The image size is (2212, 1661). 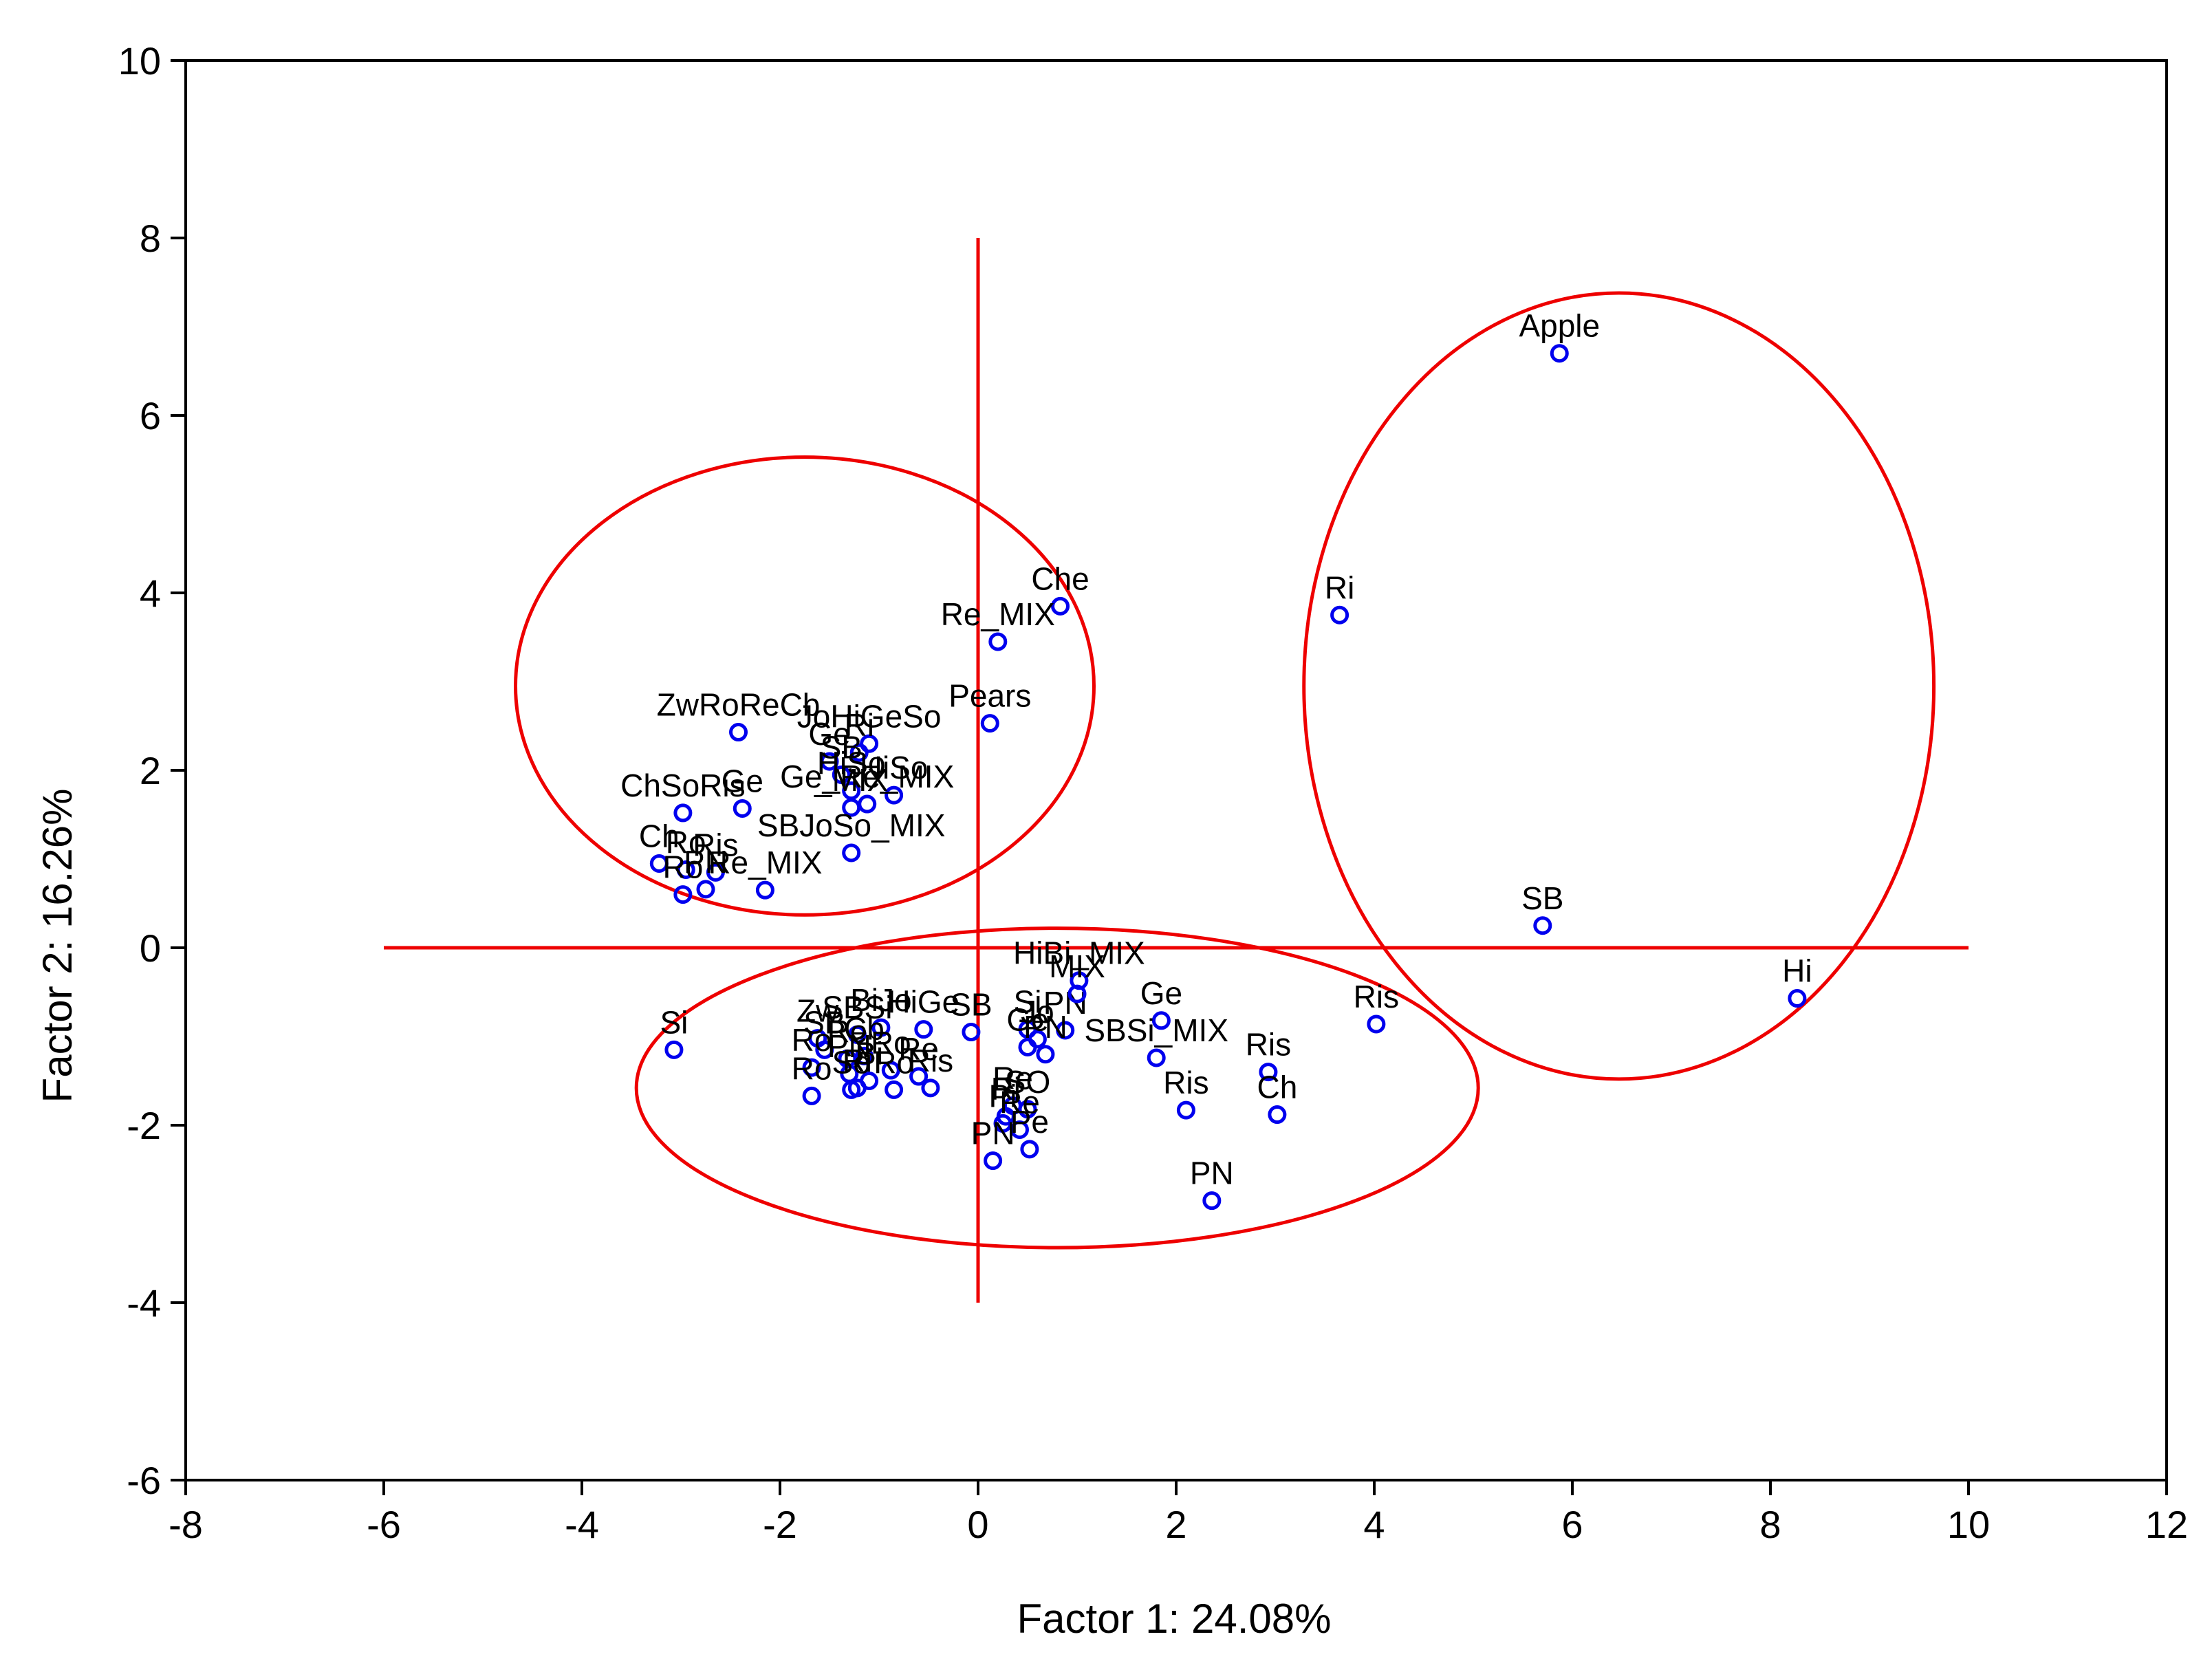 What do you see at coordinates (880, 1000) in the screenshot?
I see `point-label: BiJo` at bounding box center [880, 1000].